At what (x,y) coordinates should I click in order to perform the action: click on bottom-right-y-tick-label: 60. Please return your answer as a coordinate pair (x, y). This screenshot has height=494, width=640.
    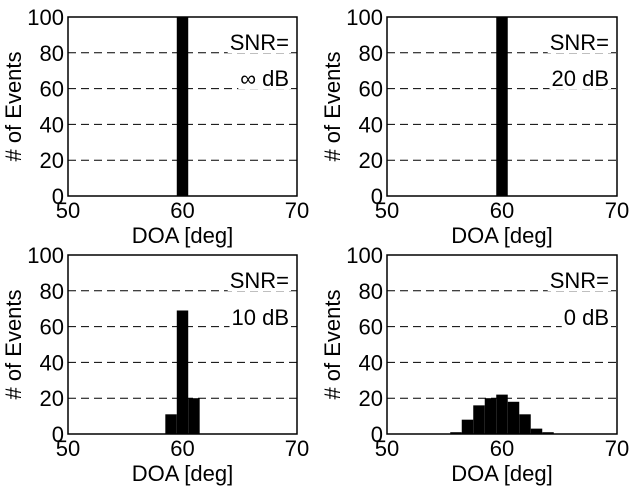
    Looking at the image, I should click on (371, 327).